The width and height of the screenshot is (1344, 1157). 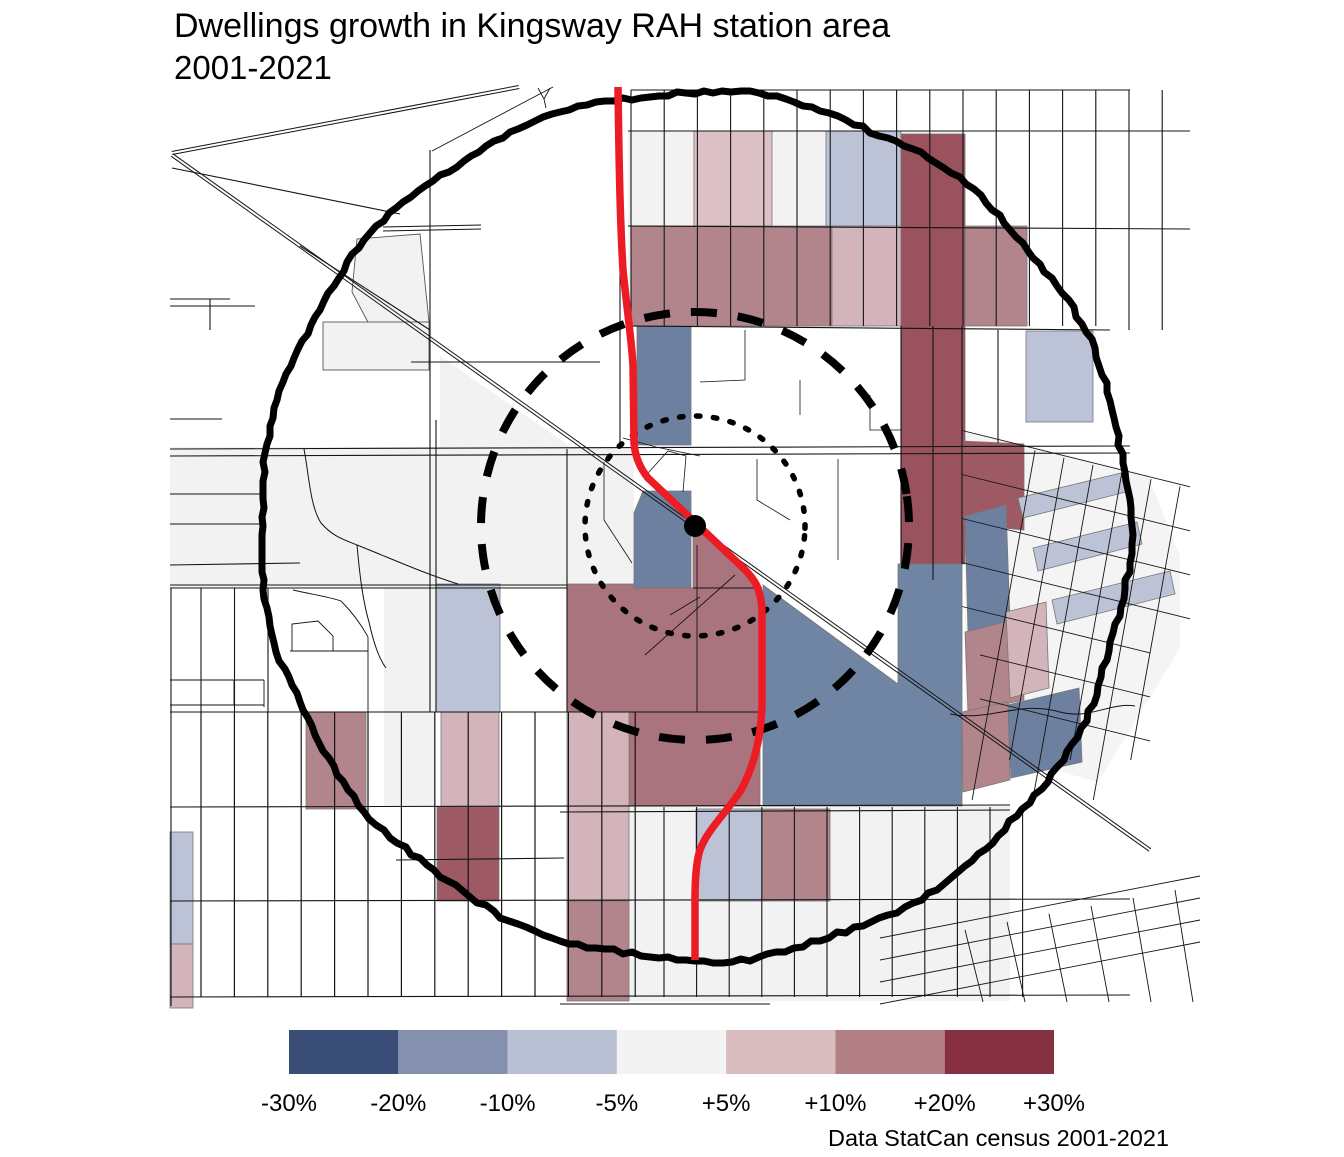 I want to click on svg-text: -30%, so click(x=289, y=1103).